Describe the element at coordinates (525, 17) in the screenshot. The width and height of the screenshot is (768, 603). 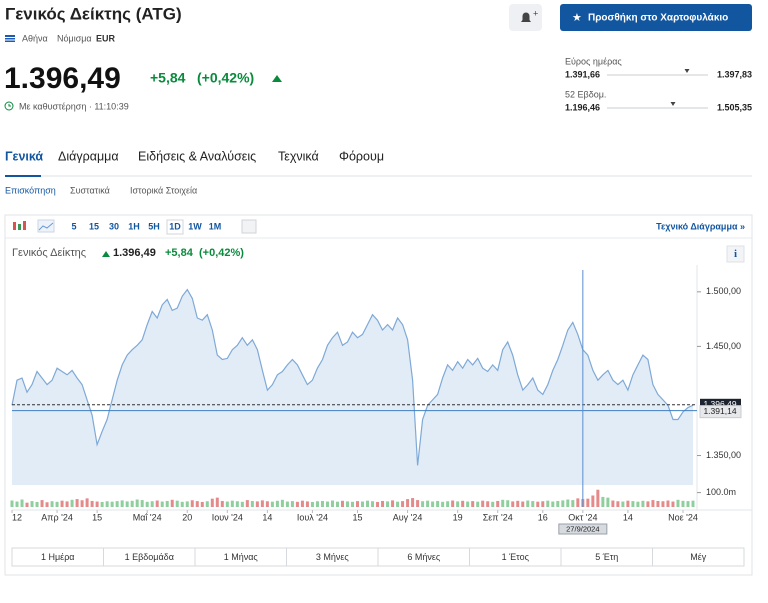
I see `alert-button: +` at that location.